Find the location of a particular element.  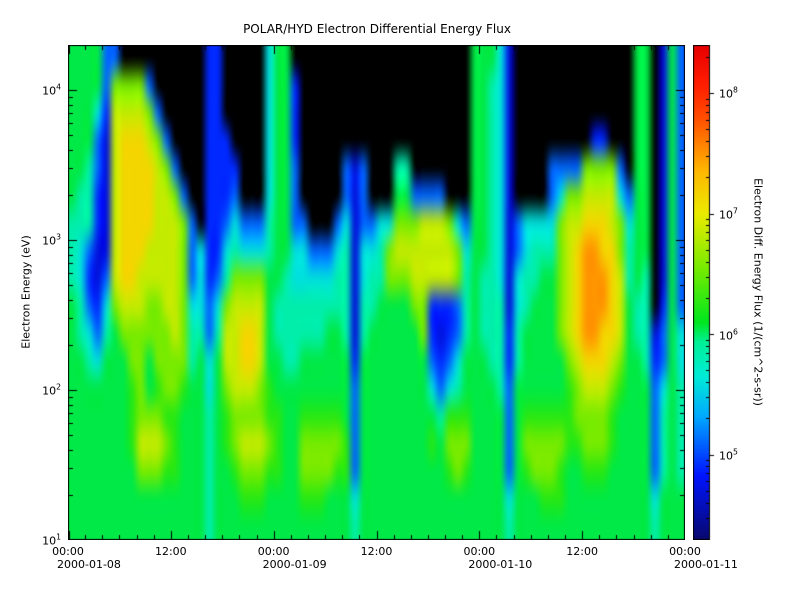

y-axis-label: Electron Energy (eV) is located at coordinates (26, 292).